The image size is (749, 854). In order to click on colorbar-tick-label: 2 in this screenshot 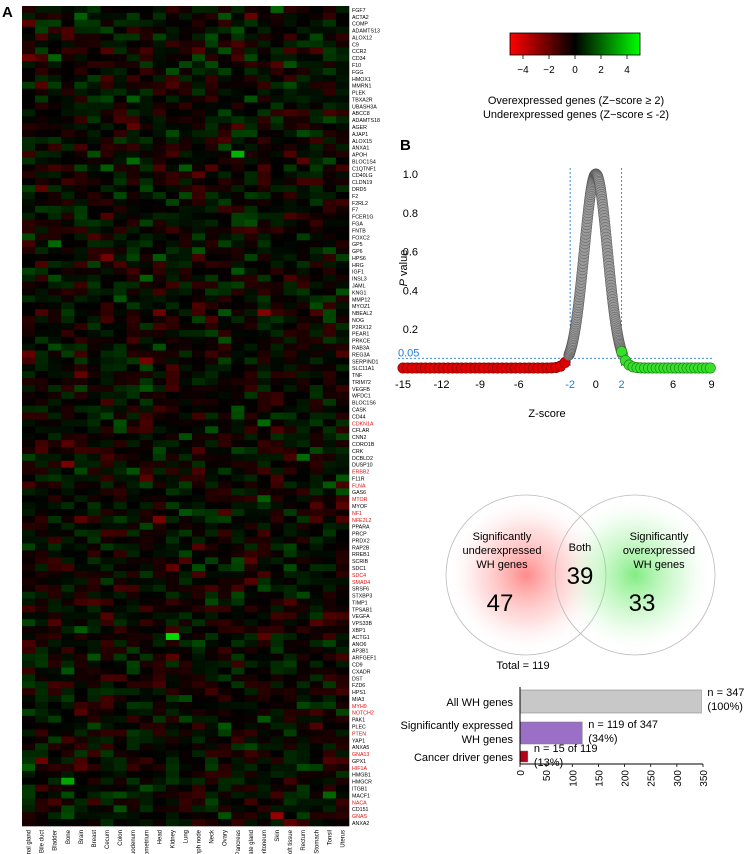, I will do `click(601, 70)`.